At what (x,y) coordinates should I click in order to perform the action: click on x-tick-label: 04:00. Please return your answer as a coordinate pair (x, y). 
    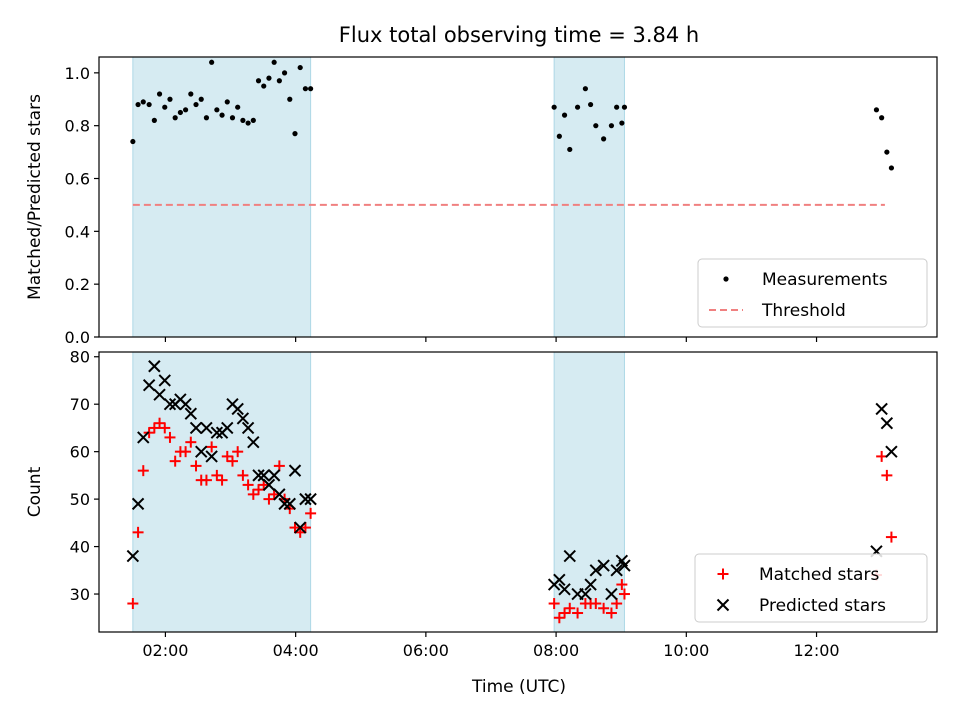
    Looking at the image, I should click on (296, 650).